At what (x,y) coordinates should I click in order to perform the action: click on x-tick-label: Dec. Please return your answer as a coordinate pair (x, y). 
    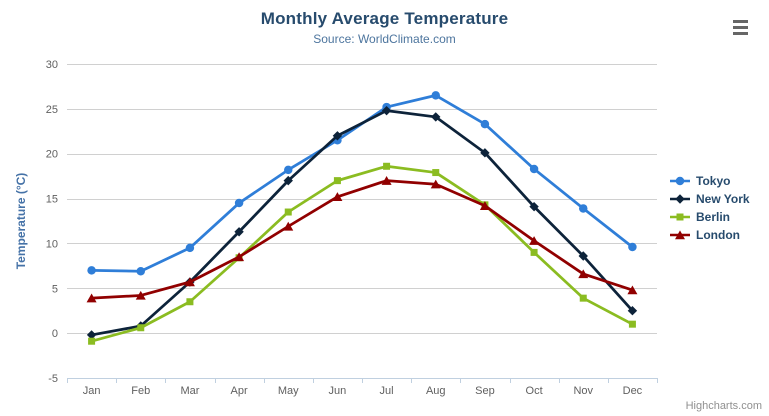
    Looking at the image, I should click on (633, 391).